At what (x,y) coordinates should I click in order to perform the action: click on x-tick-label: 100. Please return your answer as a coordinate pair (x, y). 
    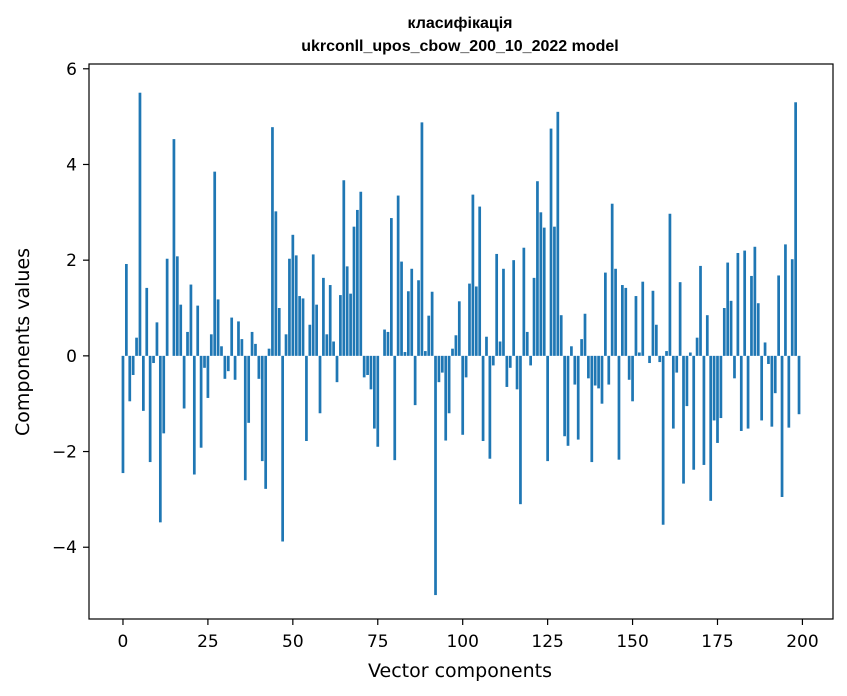
    Looking at the image, I should click on (462, 642).